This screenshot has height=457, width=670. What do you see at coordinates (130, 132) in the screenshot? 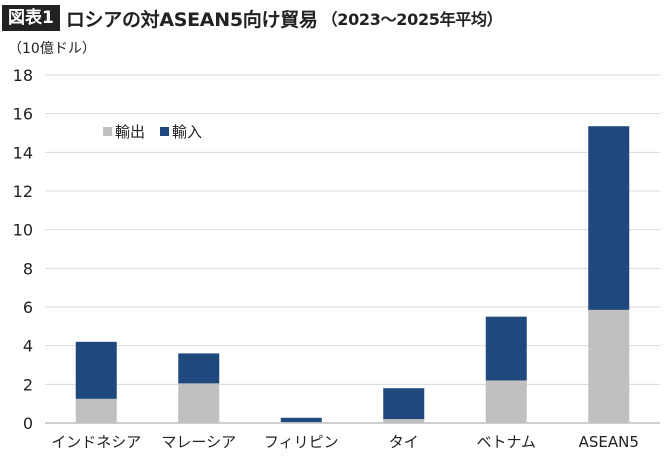
I see `legend-label-export: 輸出` at bounding box center [130, 132].